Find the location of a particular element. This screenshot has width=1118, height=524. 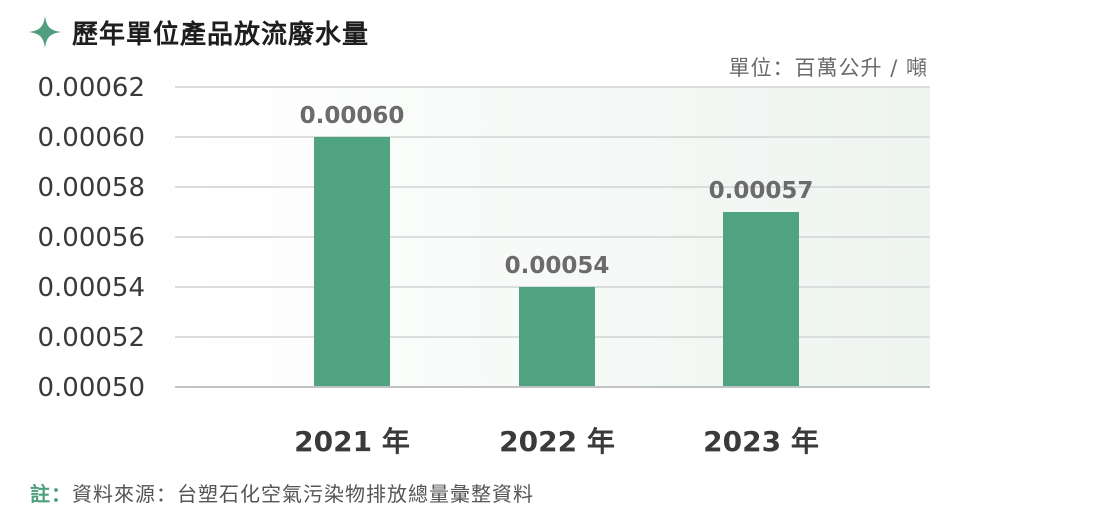

x-axis-ticks: 2021 年 2022 年 2023 年 is located at coordinates (556, 441).